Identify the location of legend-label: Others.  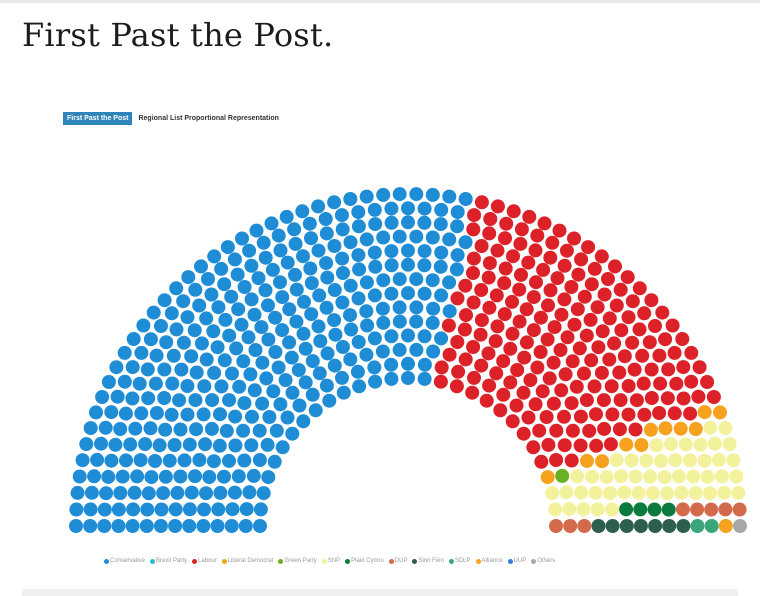
(546, 561).